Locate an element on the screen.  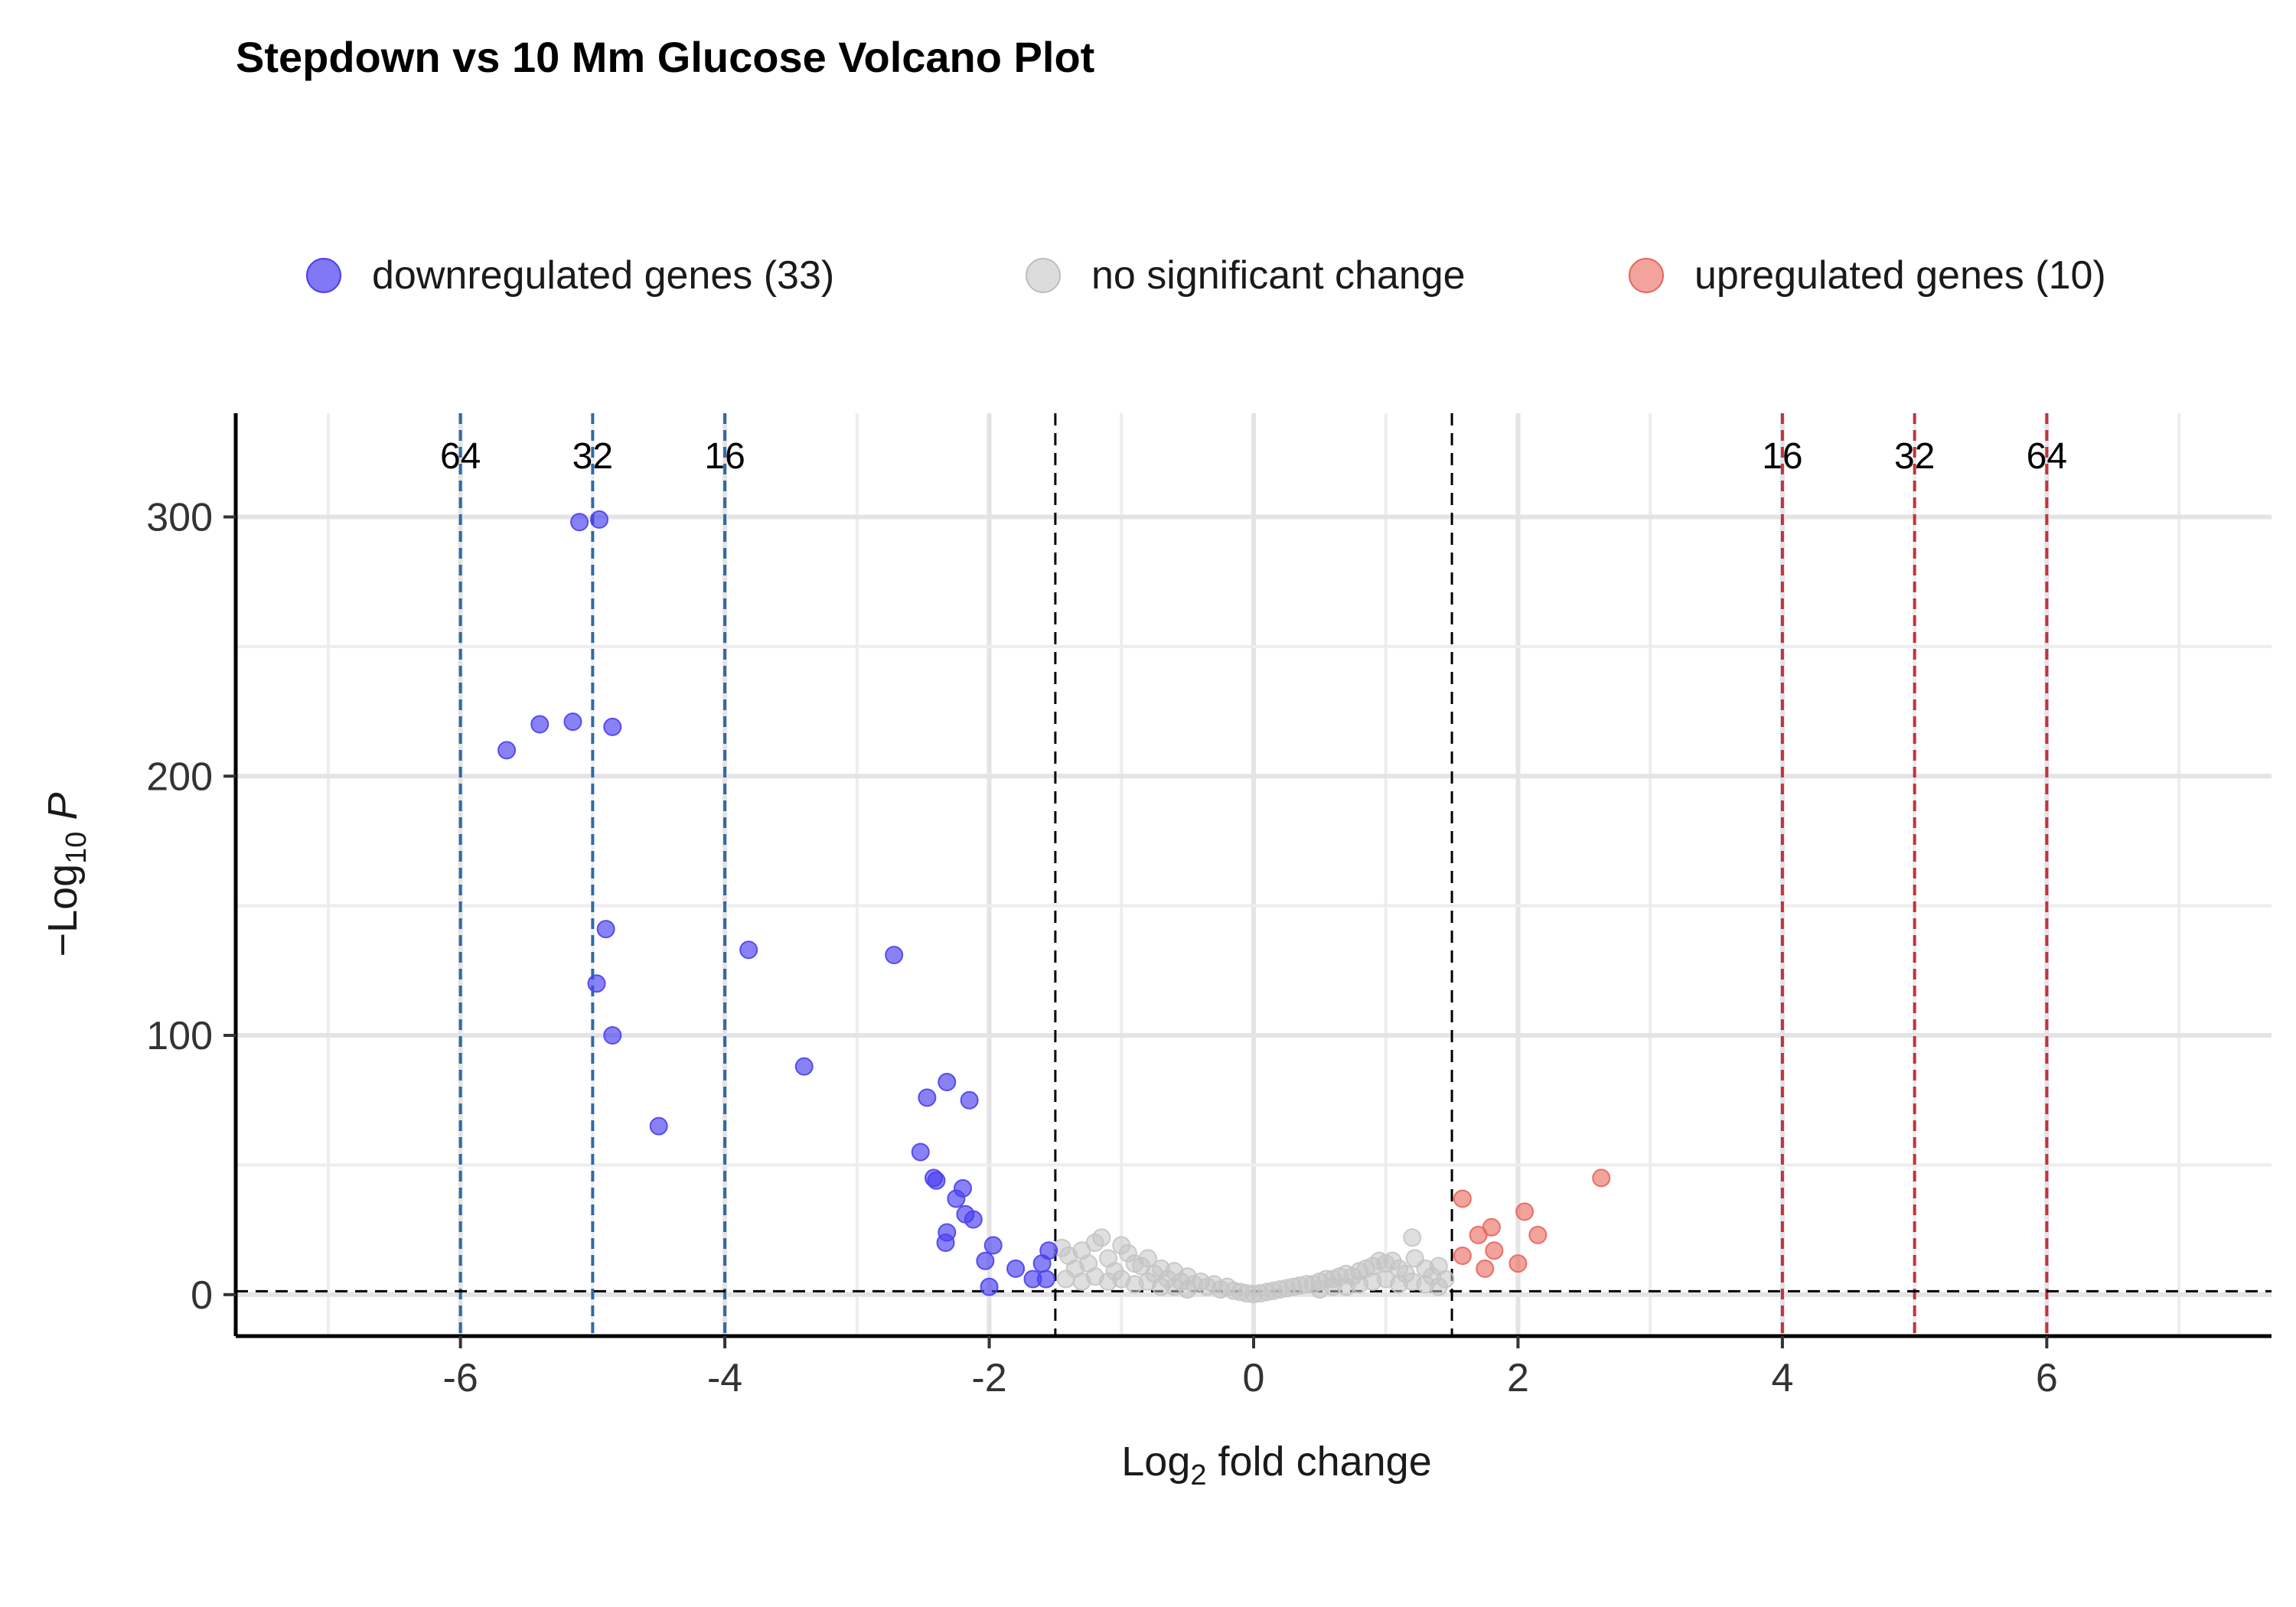
legend-item-downregulated: downregulated genes (33) is located at coordinates (570, 275).